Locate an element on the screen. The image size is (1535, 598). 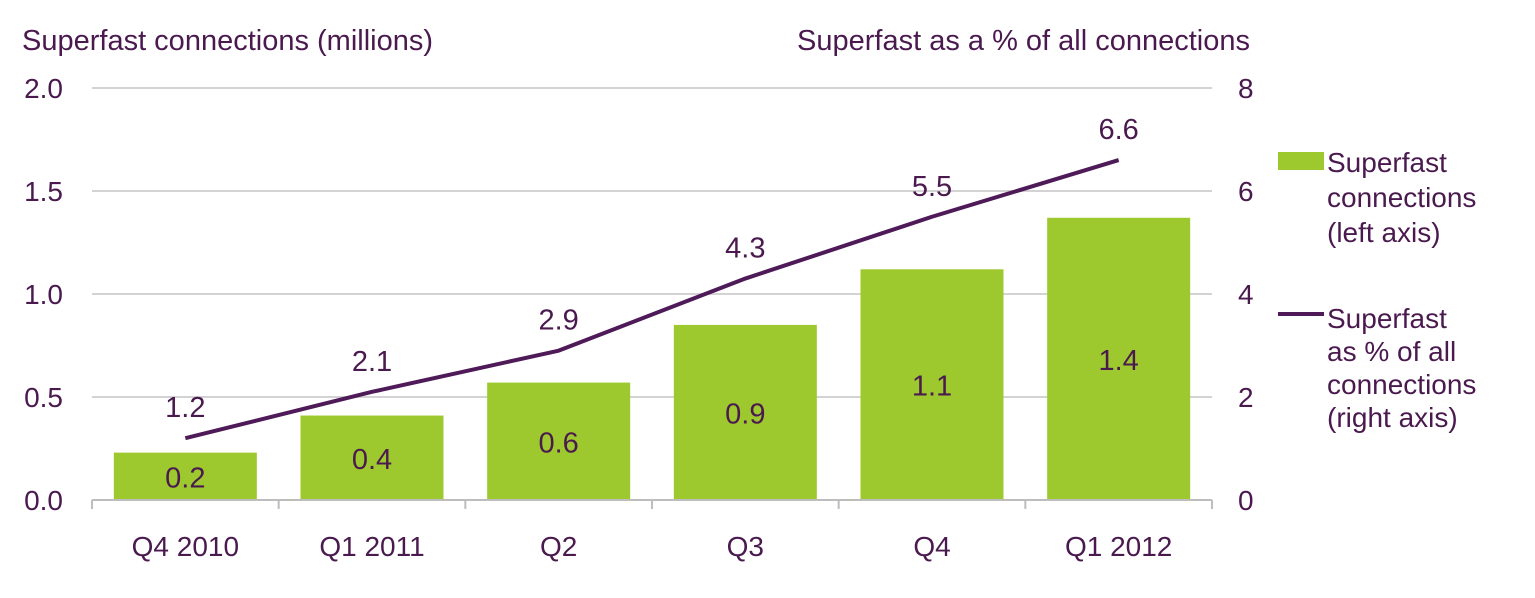
right-tick-label: 6 is located at coordinates (1246, 191).